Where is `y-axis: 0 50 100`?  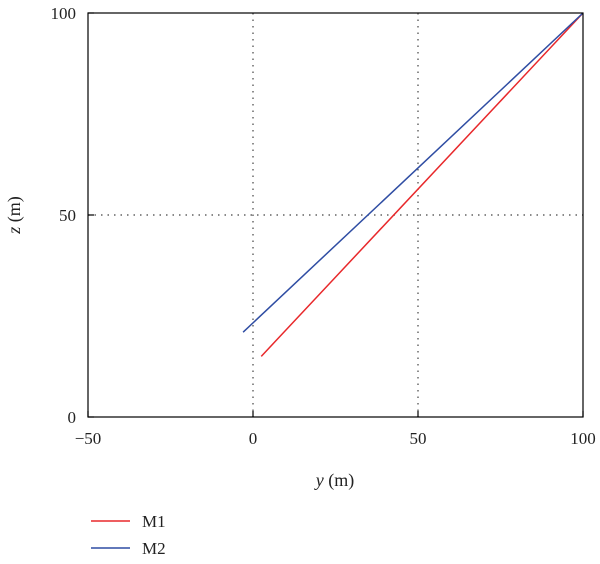
y-axis: 0 50 100 is located at coordinates (72, 215).